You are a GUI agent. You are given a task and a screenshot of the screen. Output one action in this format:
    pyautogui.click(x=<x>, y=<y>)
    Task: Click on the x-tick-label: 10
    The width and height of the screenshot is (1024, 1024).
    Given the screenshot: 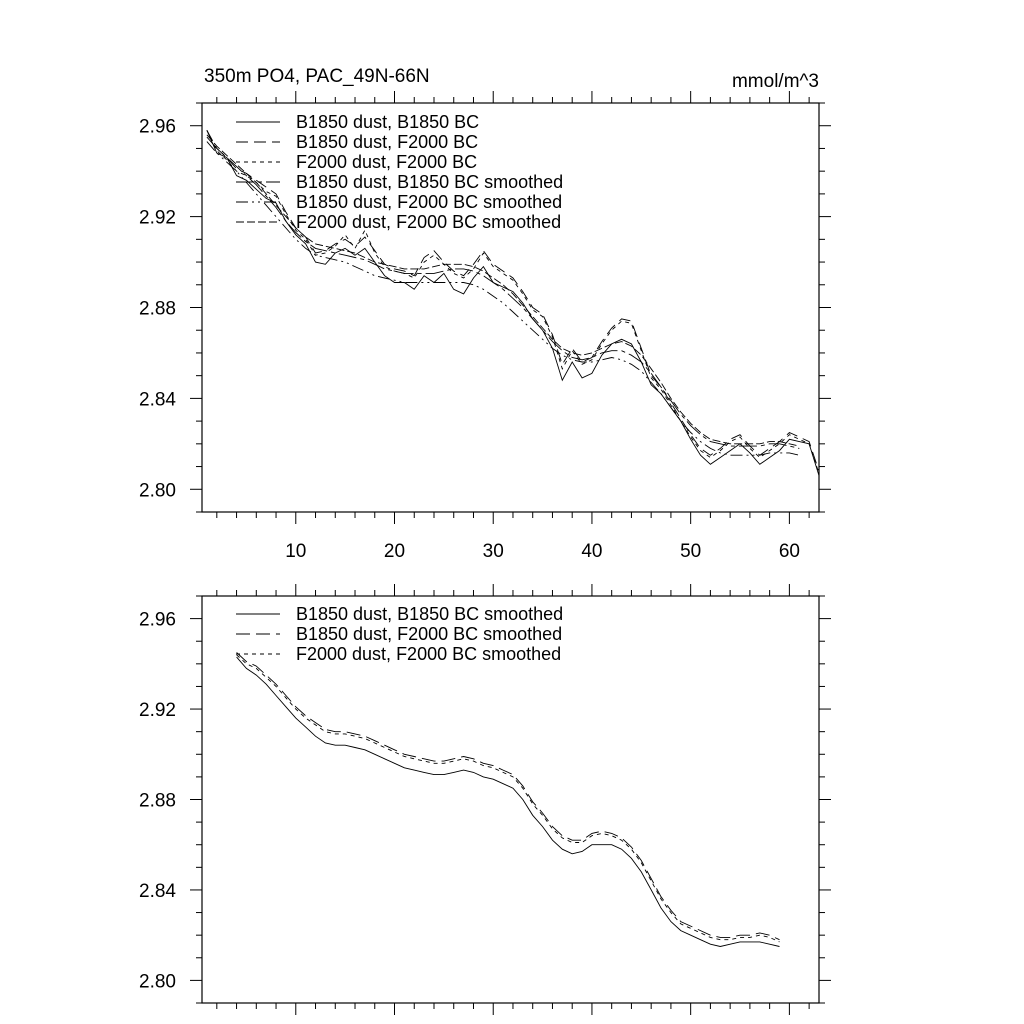 What is the action you would take?
    pyautogui.click(x=295, y=551)
    